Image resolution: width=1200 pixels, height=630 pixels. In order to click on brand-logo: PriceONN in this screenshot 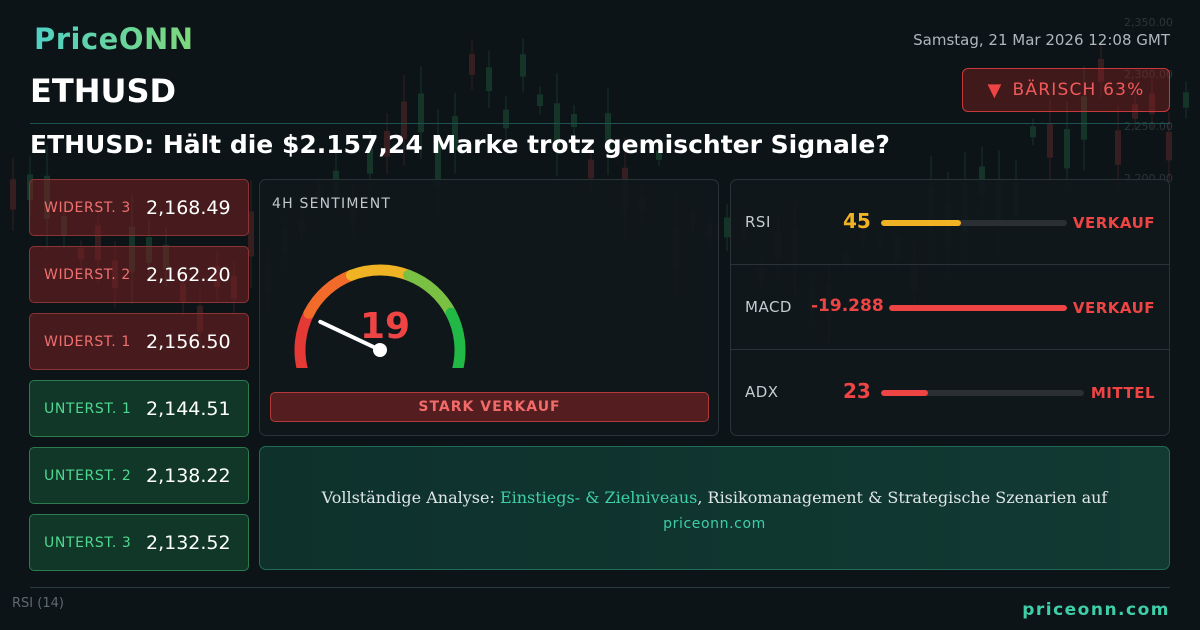, I will do `click(114, 39)`.